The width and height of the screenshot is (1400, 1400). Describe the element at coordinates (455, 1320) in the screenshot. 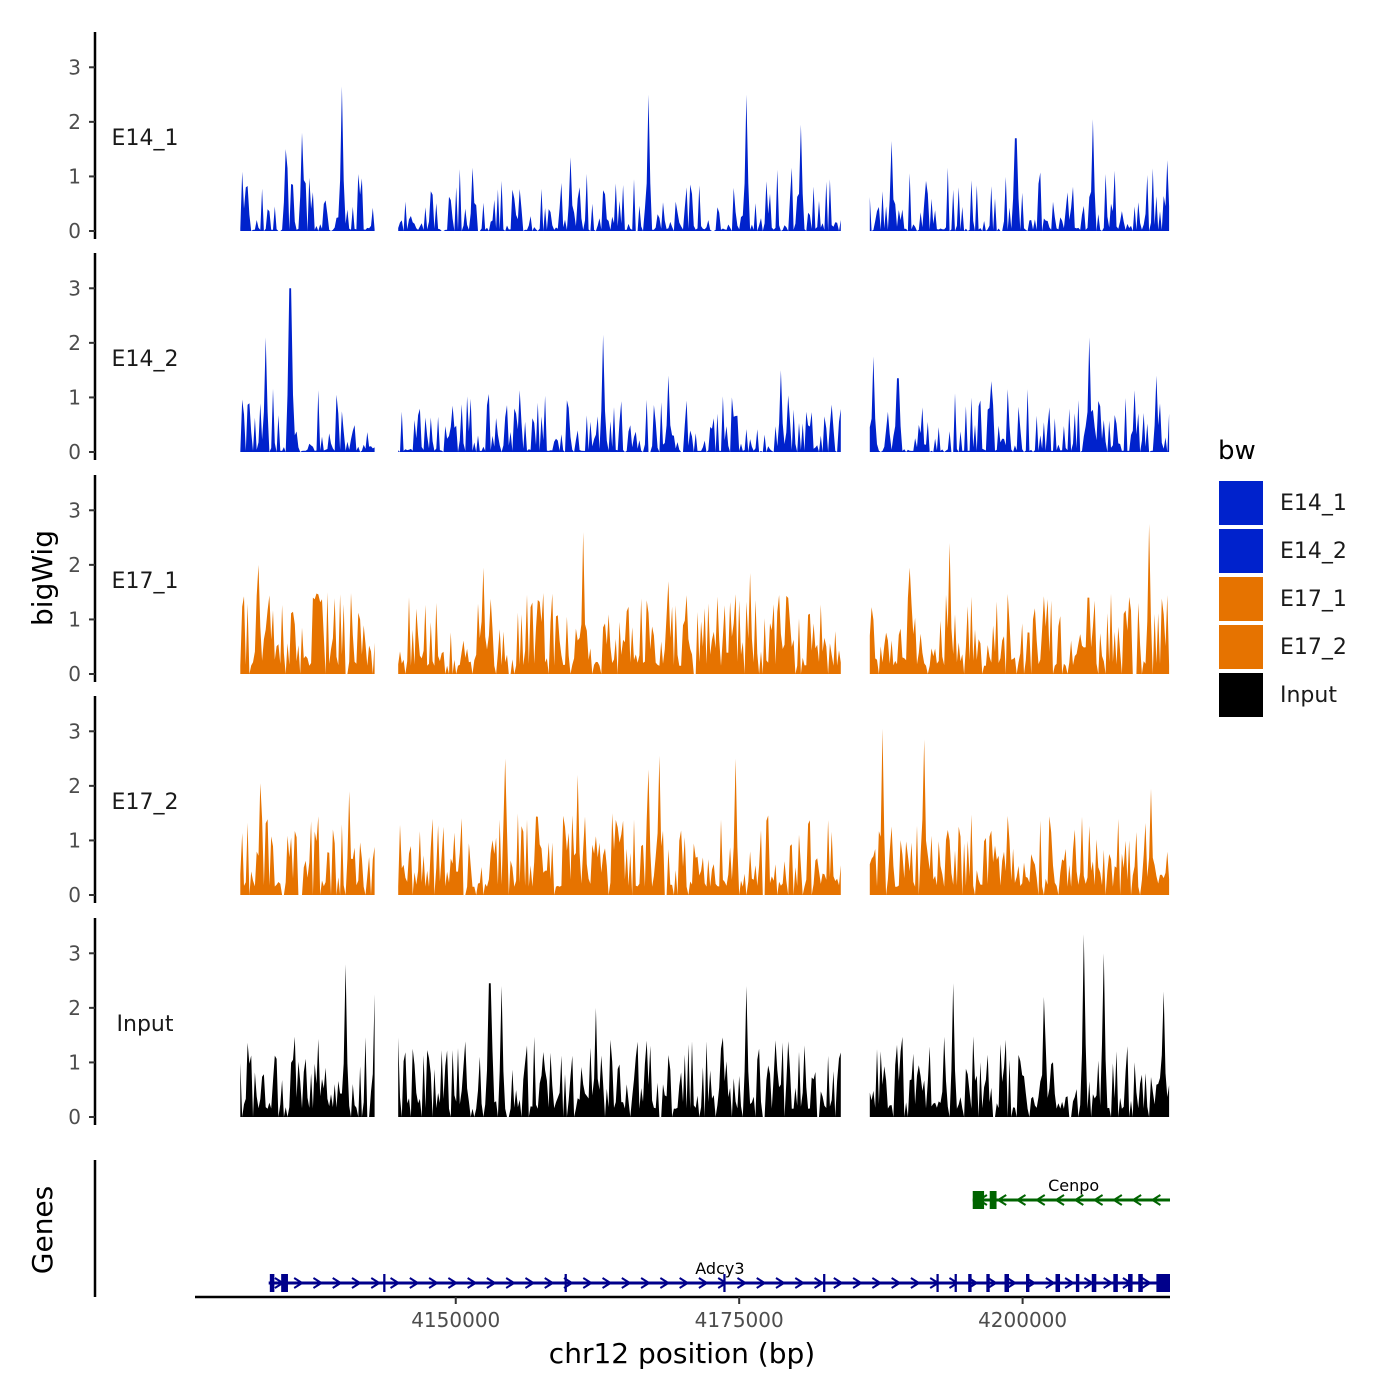

I see `x-tick-label: 4150000` at that location.